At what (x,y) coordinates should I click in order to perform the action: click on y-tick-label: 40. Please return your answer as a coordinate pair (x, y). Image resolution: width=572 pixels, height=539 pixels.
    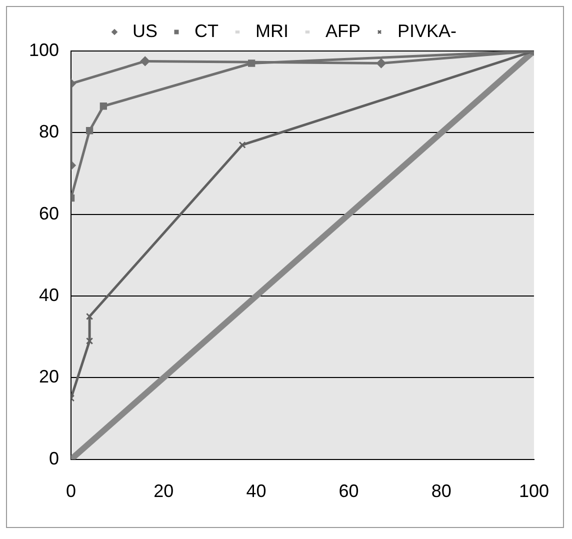
    Looking at the image, I should click on (49, 295).